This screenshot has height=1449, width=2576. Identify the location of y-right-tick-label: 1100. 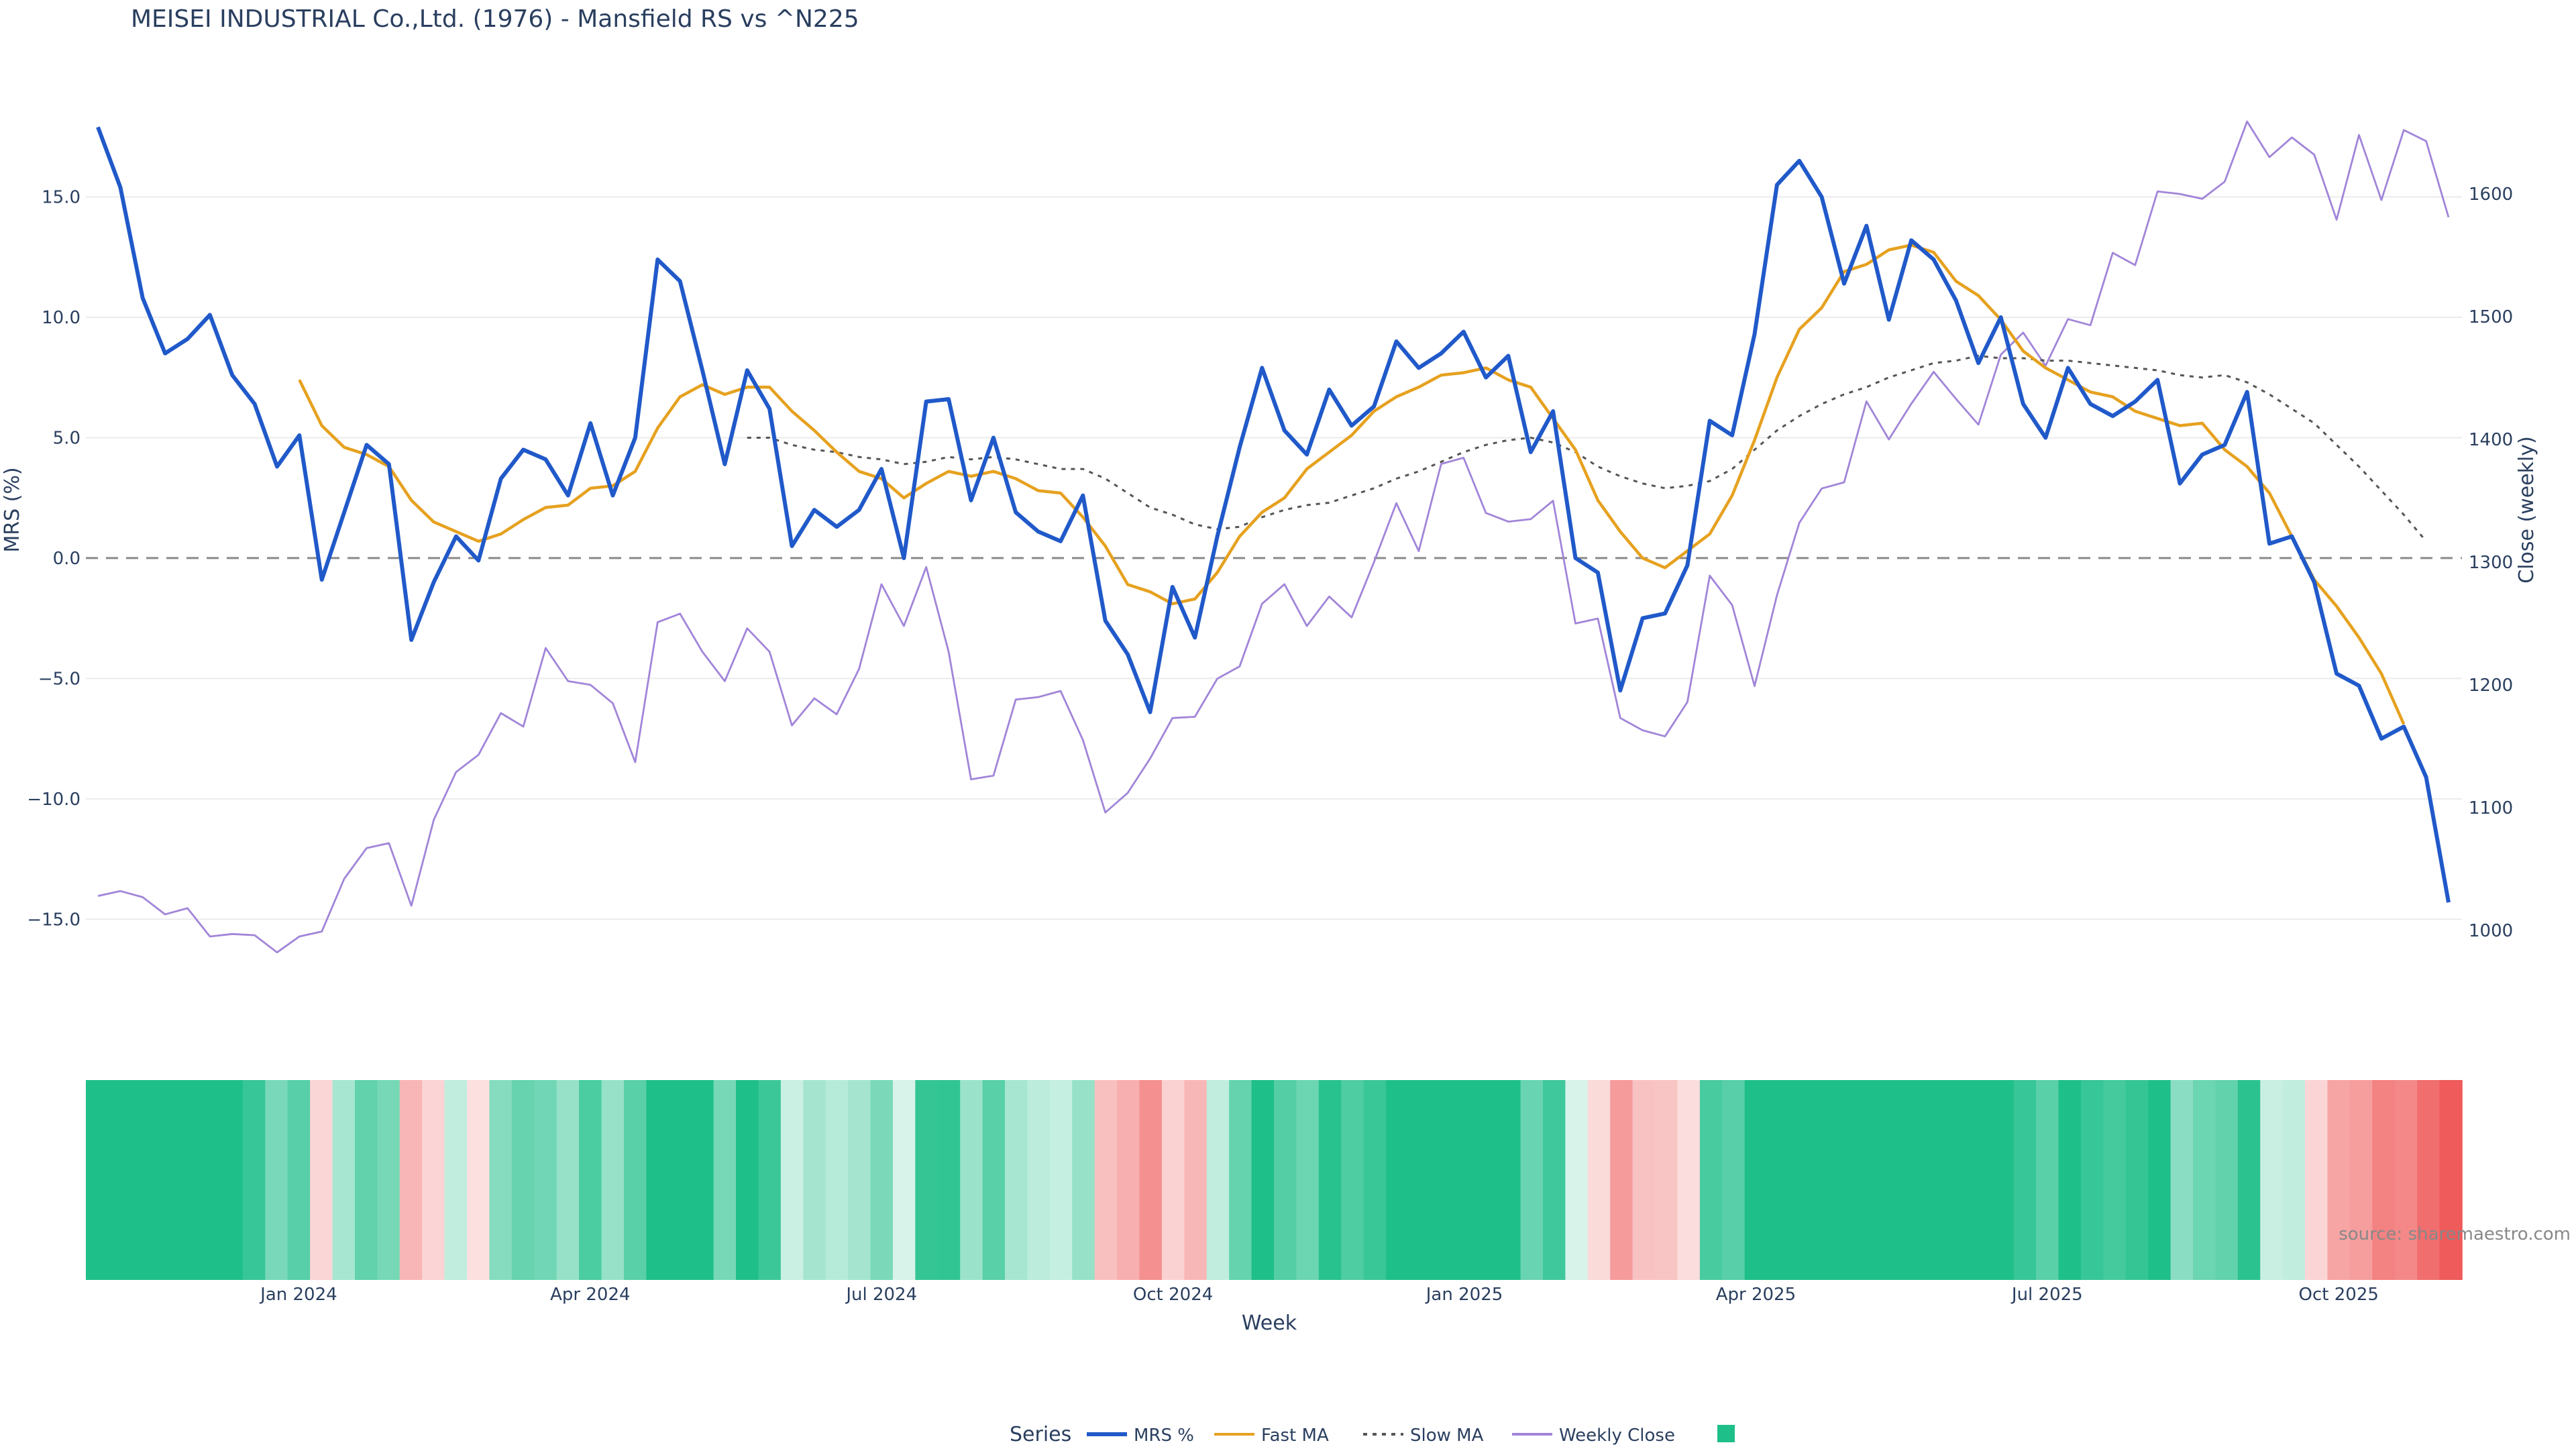
(2491, 808).